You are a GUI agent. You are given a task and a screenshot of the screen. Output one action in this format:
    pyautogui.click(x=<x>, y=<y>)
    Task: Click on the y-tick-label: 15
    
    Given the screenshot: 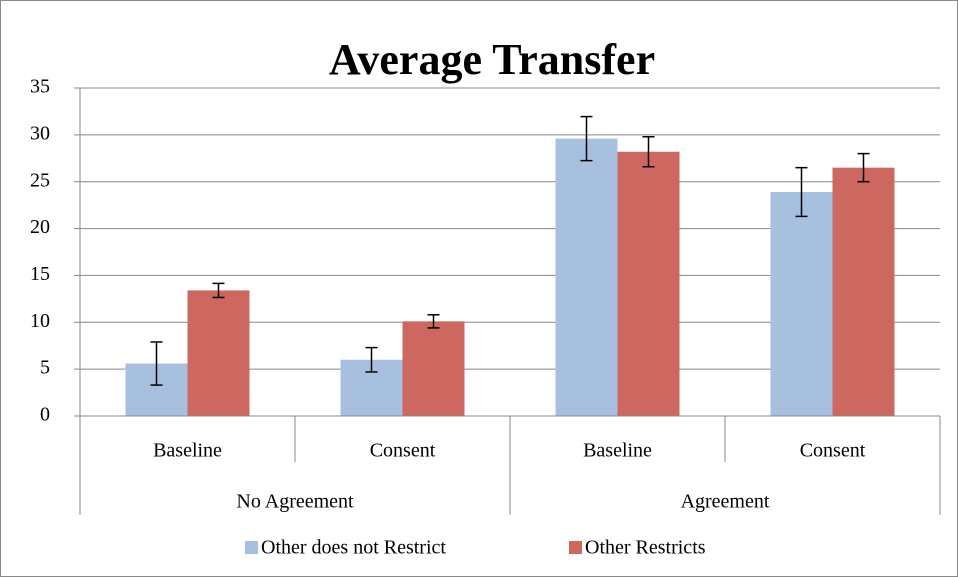 What is the action you would take?
    pyautogui.click(x=40, y=274)
    